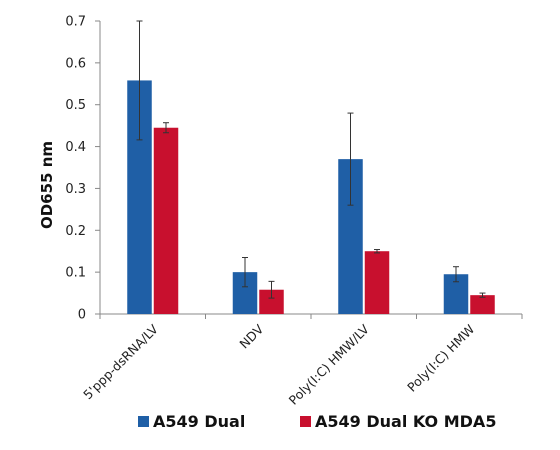  I want to click on x-category-label: Poly(I:C) HMW/LV, so click(329, 364).